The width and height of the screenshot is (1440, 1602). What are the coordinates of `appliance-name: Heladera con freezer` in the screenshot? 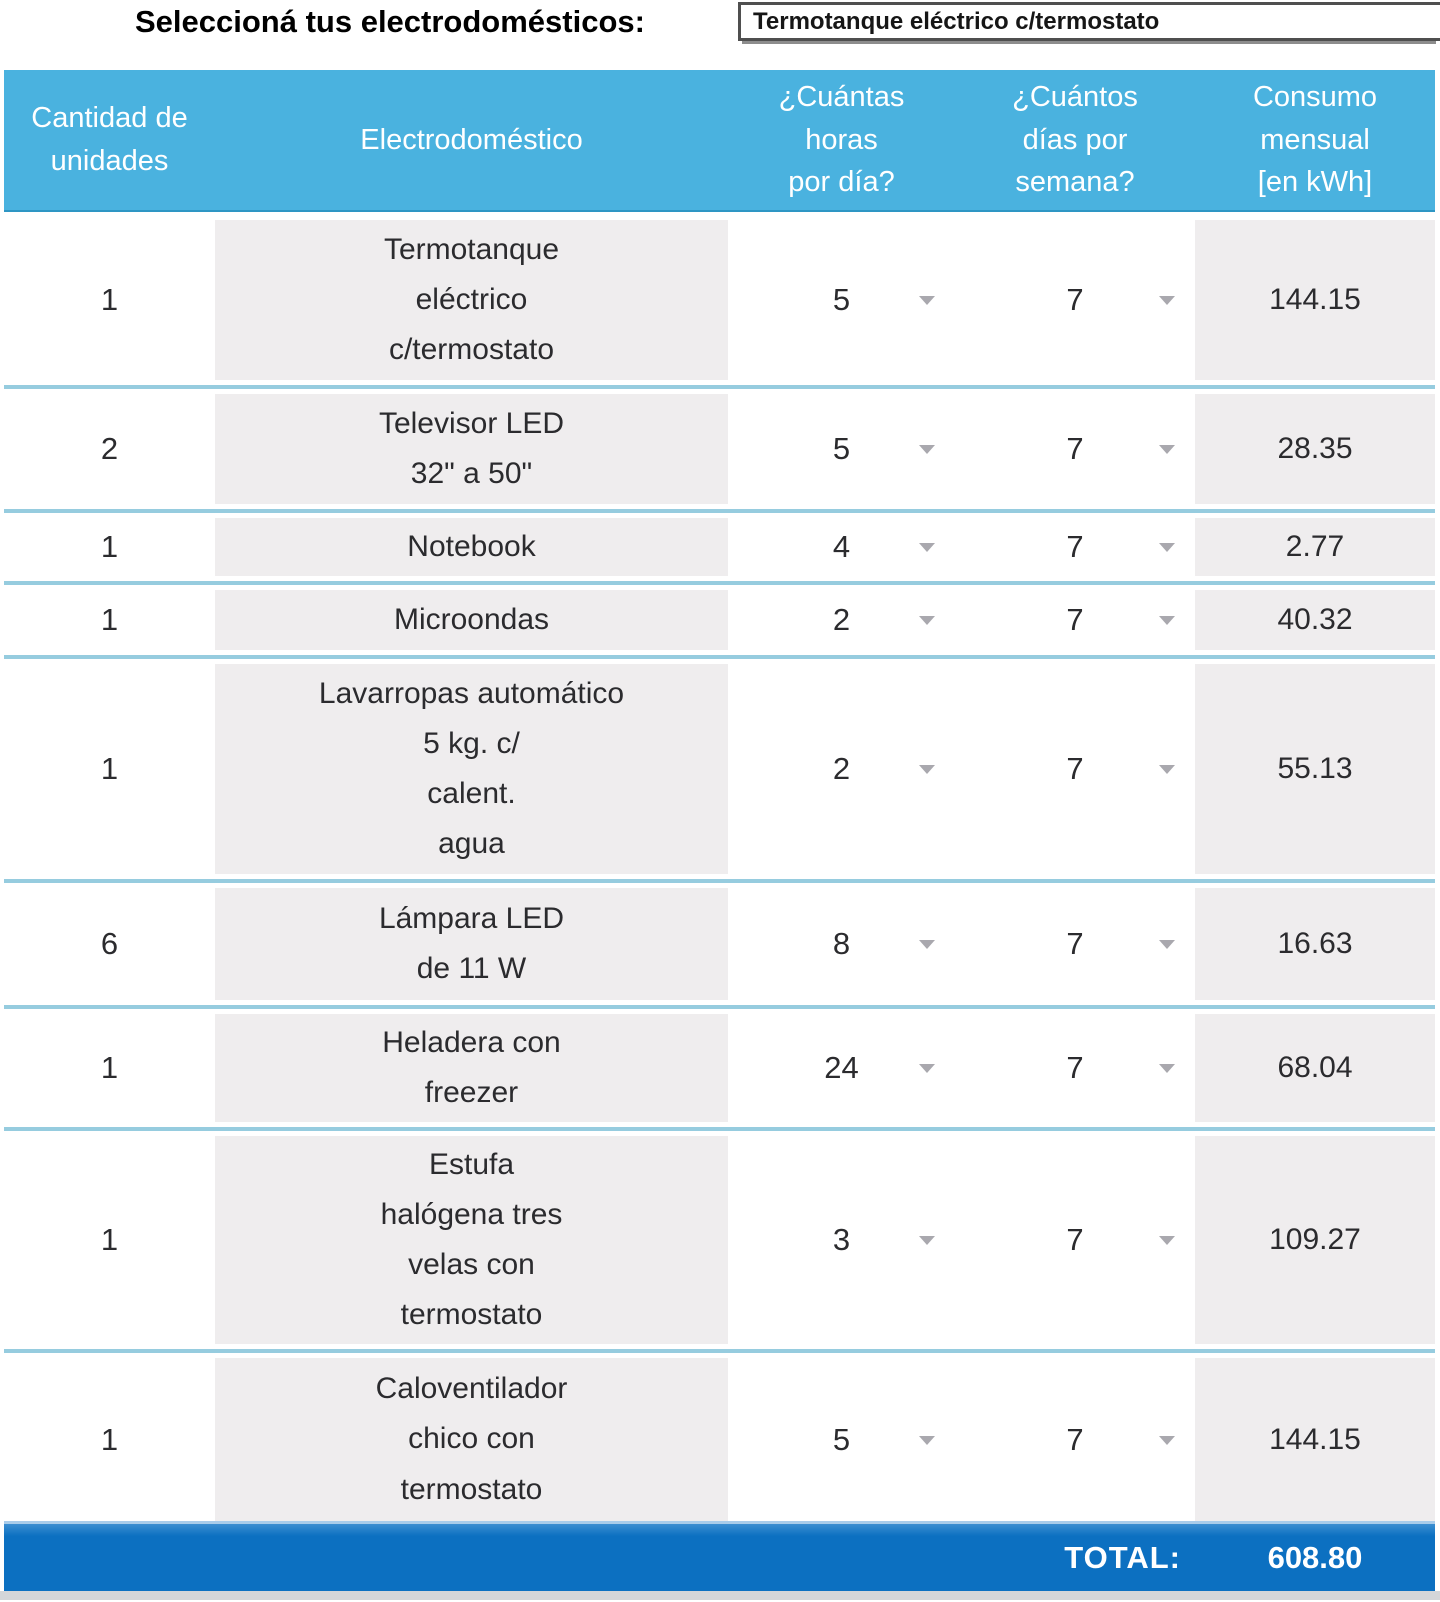 It's located at (471, 1068).